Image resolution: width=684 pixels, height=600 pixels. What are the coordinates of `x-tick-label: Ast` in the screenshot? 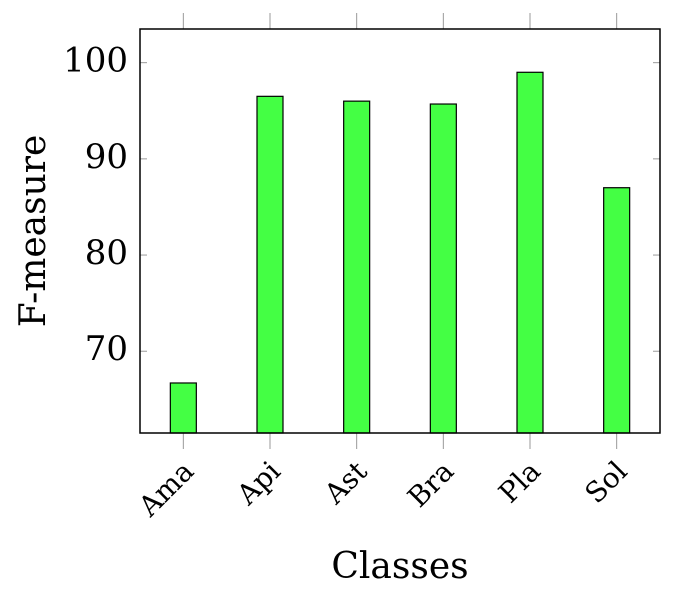 It's located at (345, 482).